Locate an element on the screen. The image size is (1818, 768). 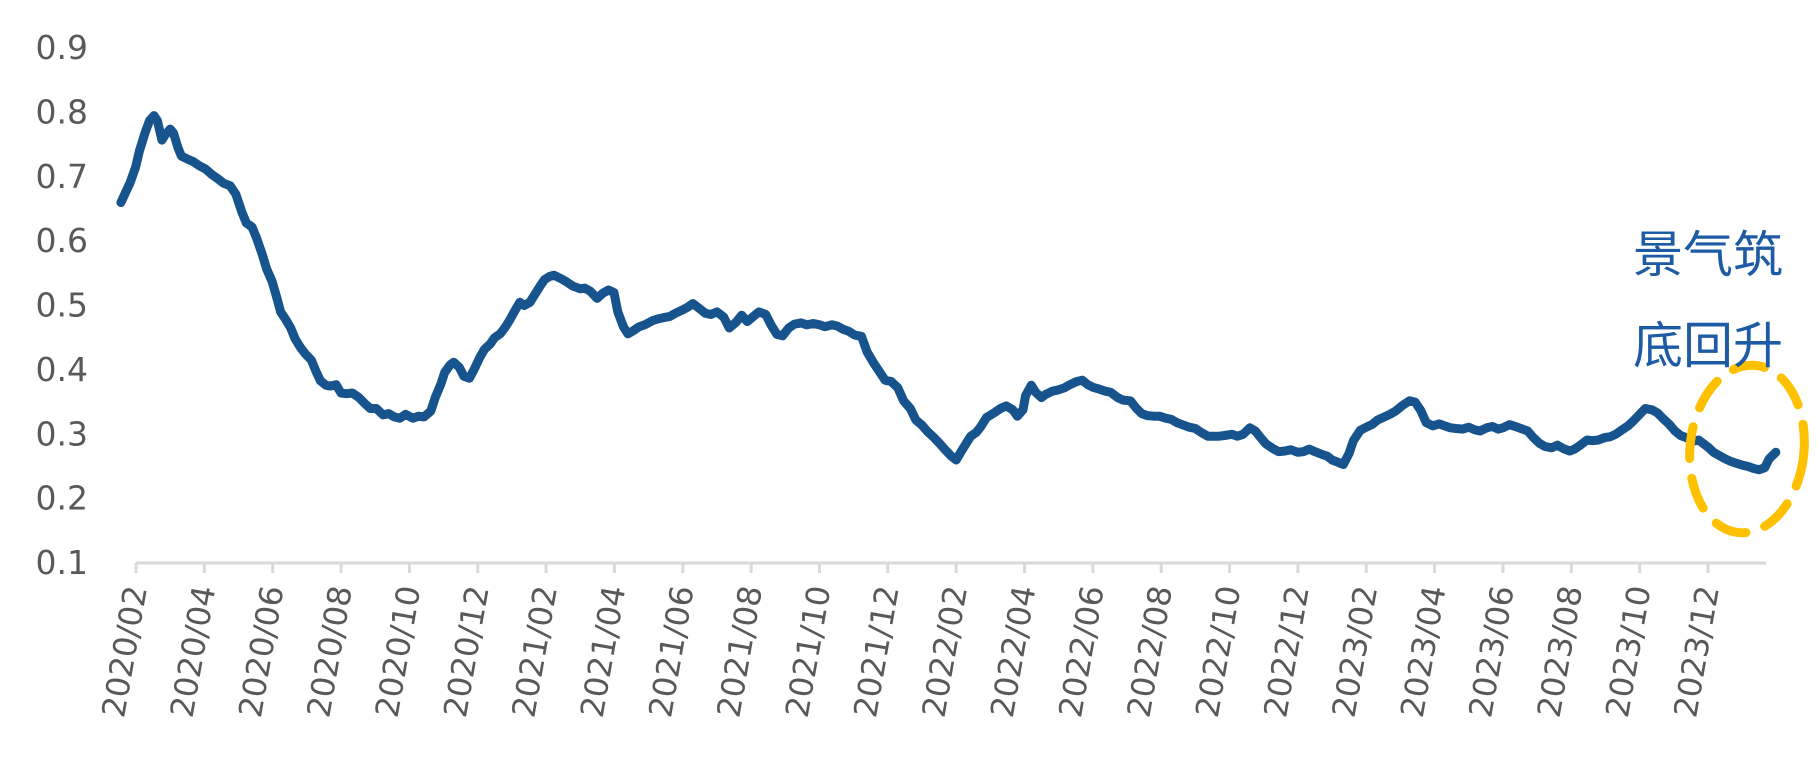
y-tick-label: 0.4 is located at coordinates (62, 369).